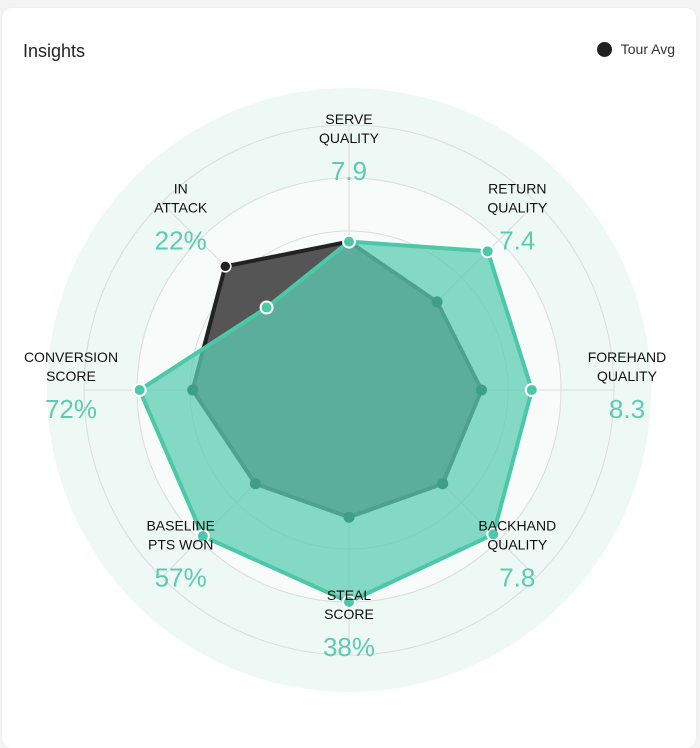  Describe the element at coordinates (181, 577) in the screenshot. I see `axis-value-baseline: 57%` at that location.